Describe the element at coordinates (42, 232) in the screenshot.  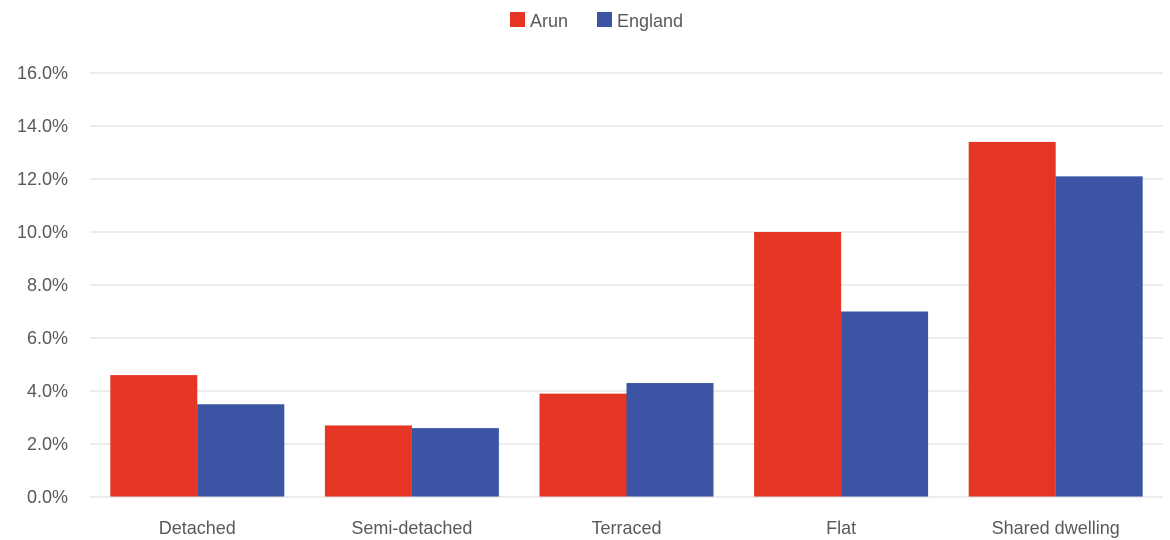
I see `y-tick-label: 10.0%` at that location.